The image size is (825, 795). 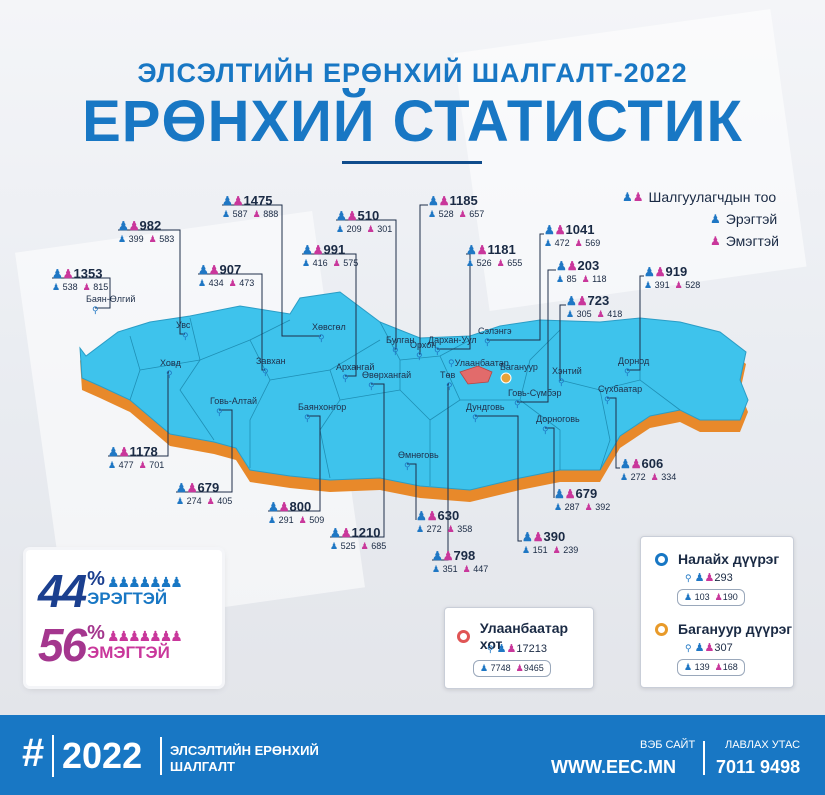 I want to click on province-gender-split: ♟ 472 ♟ 569, so click(x=572, y=243).